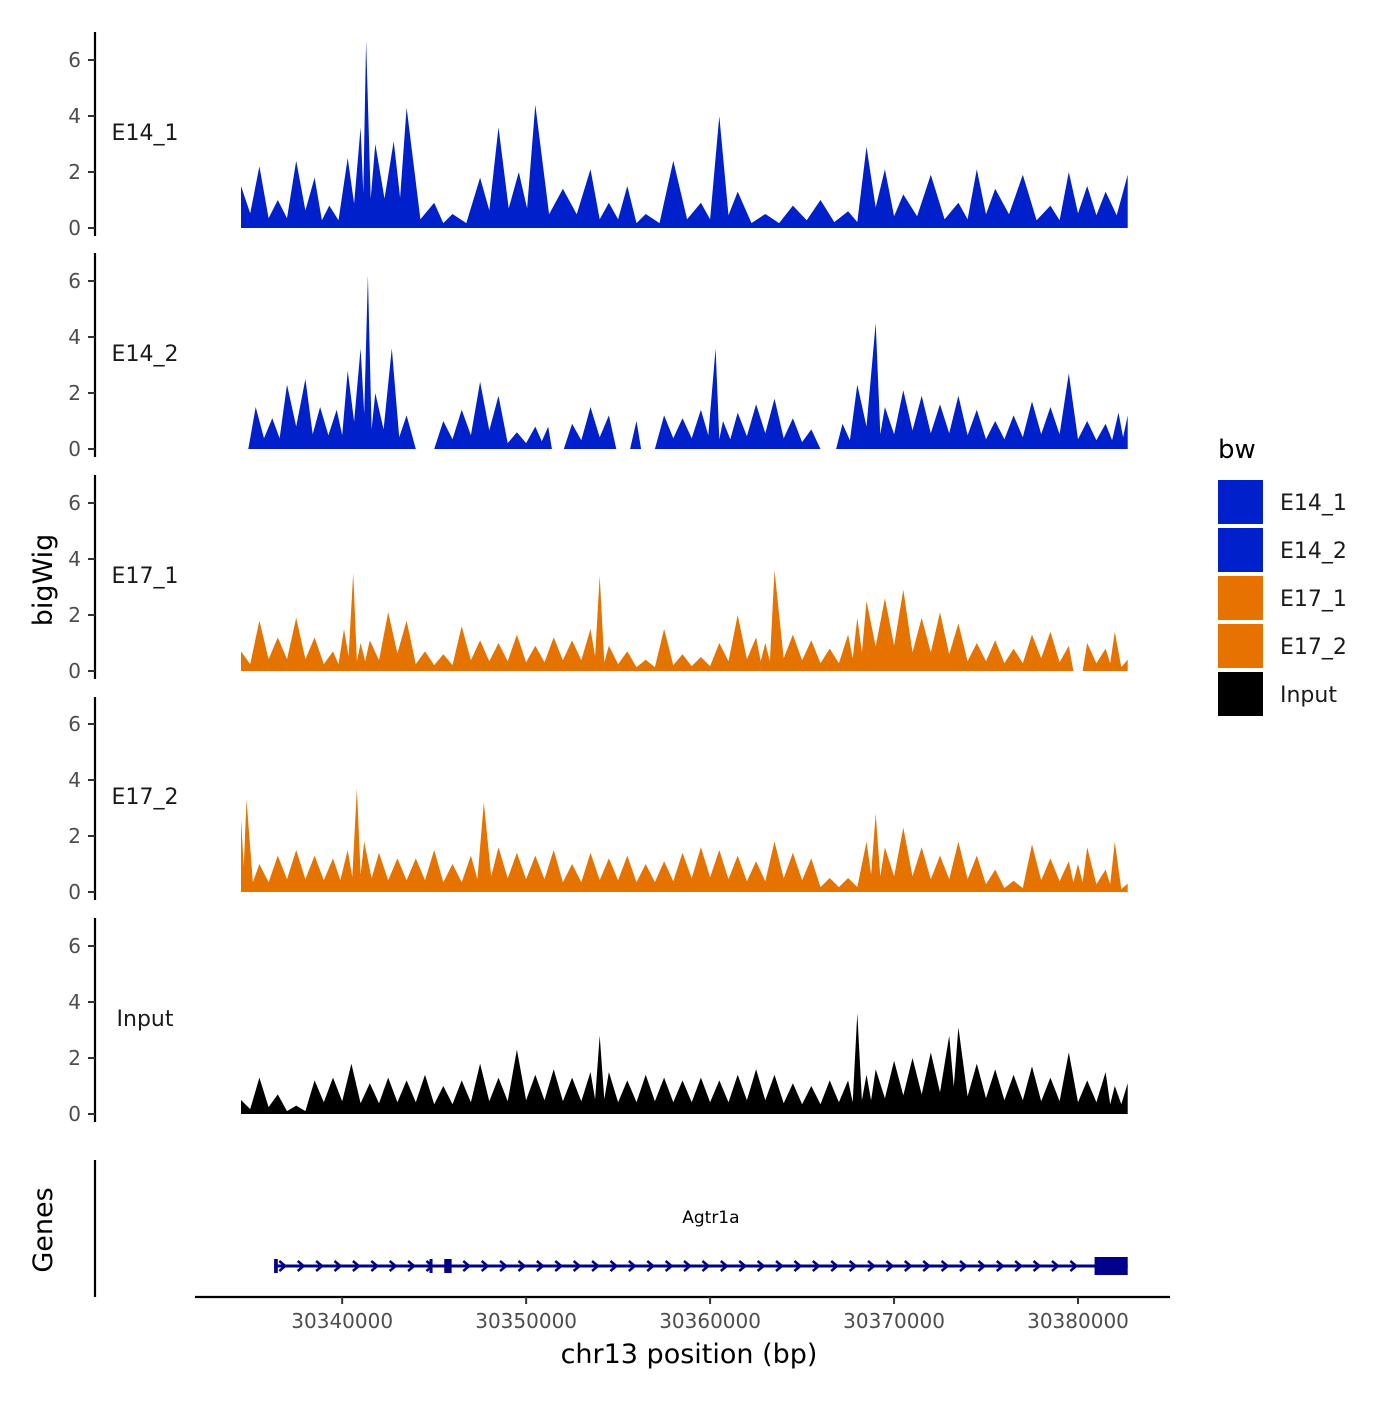 Image resolution: width=1400 pixels, height=1405 pixels. What do you see at coordinates (145, 133) in the screenshot?
I see `track-label: E14_1` at bounding box center [145, 133].